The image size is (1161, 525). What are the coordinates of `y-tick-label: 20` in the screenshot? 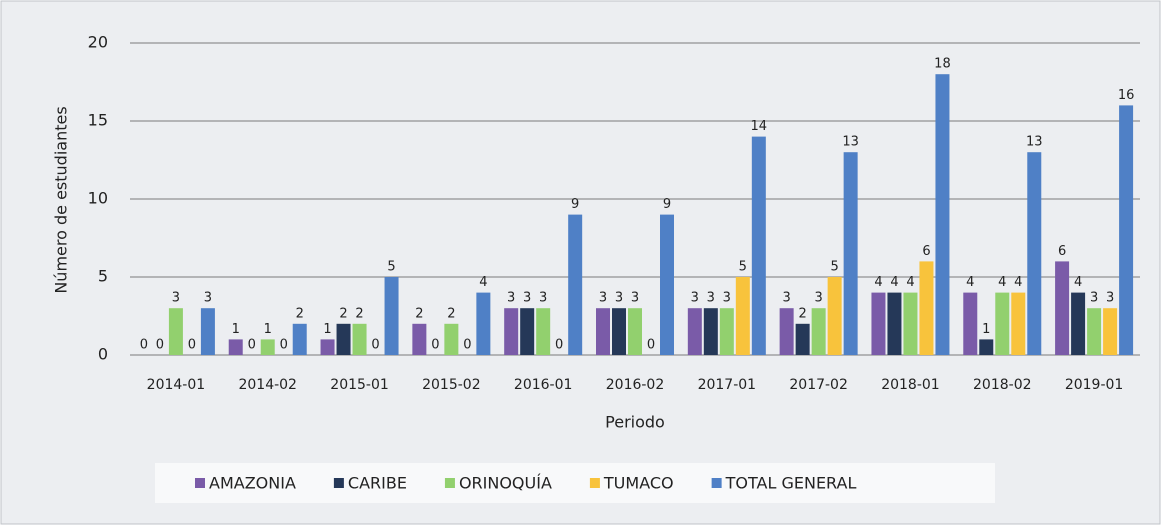 It's located at (98, 42).